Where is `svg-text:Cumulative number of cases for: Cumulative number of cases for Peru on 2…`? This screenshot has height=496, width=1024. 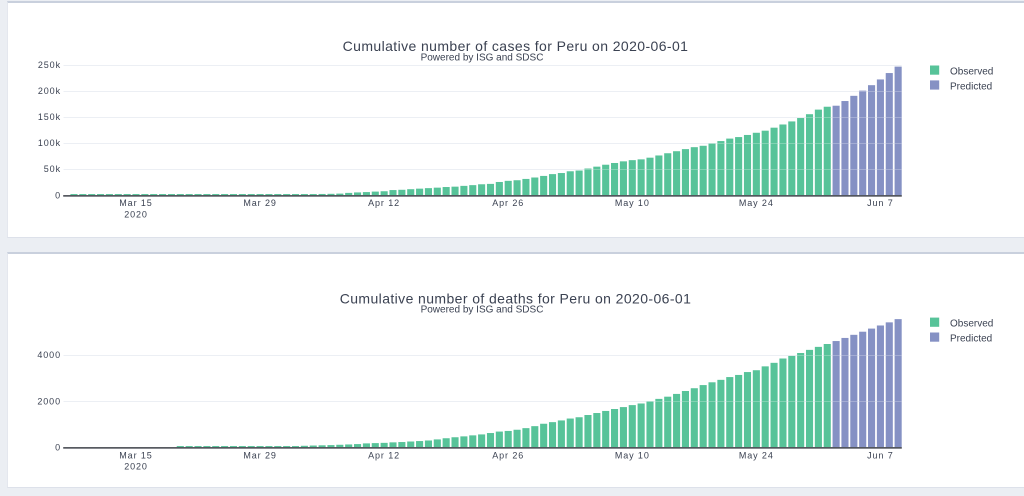
svg-text:Cumulative number of cases for: Cumulative number of cases for Peru on 2… is located at coordinates (516, 46).